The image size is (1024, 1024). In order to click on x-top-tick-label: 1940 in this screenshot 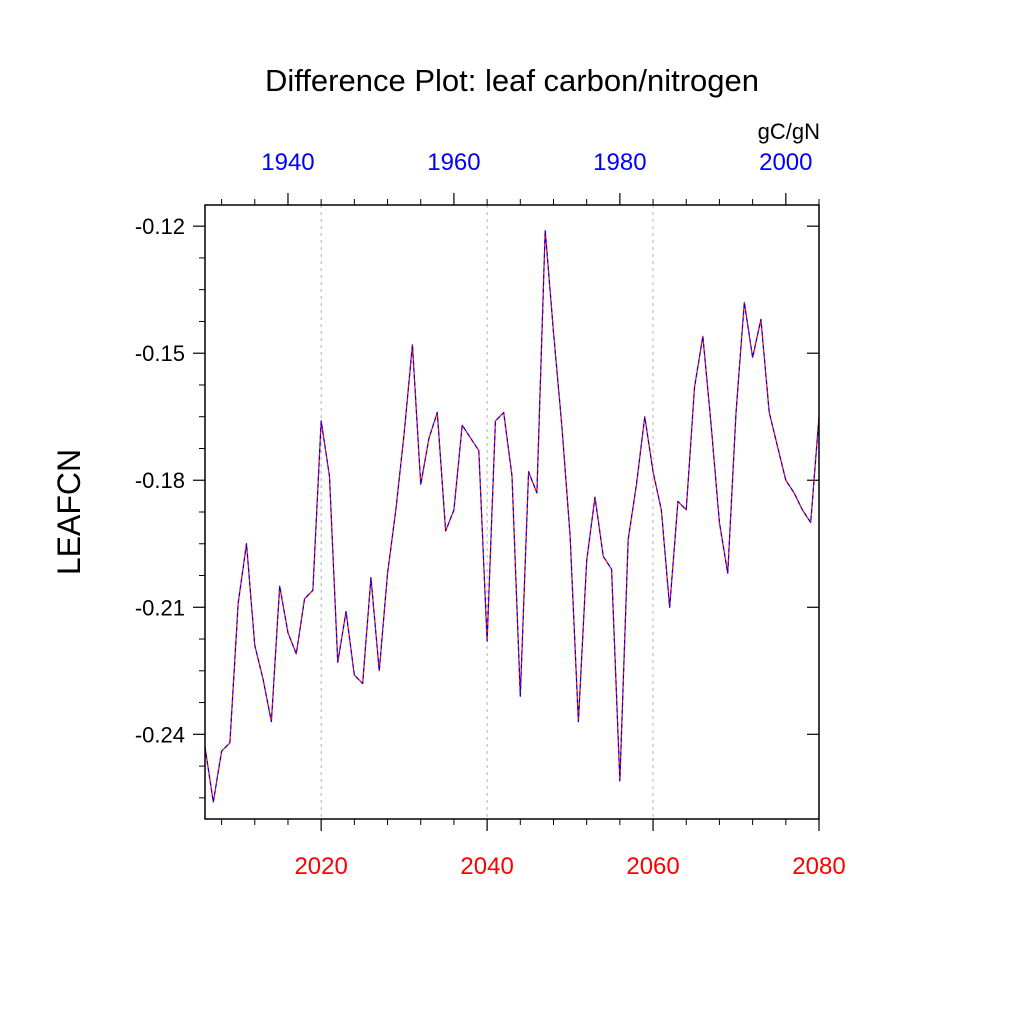, I will do `click(287, 162)`.